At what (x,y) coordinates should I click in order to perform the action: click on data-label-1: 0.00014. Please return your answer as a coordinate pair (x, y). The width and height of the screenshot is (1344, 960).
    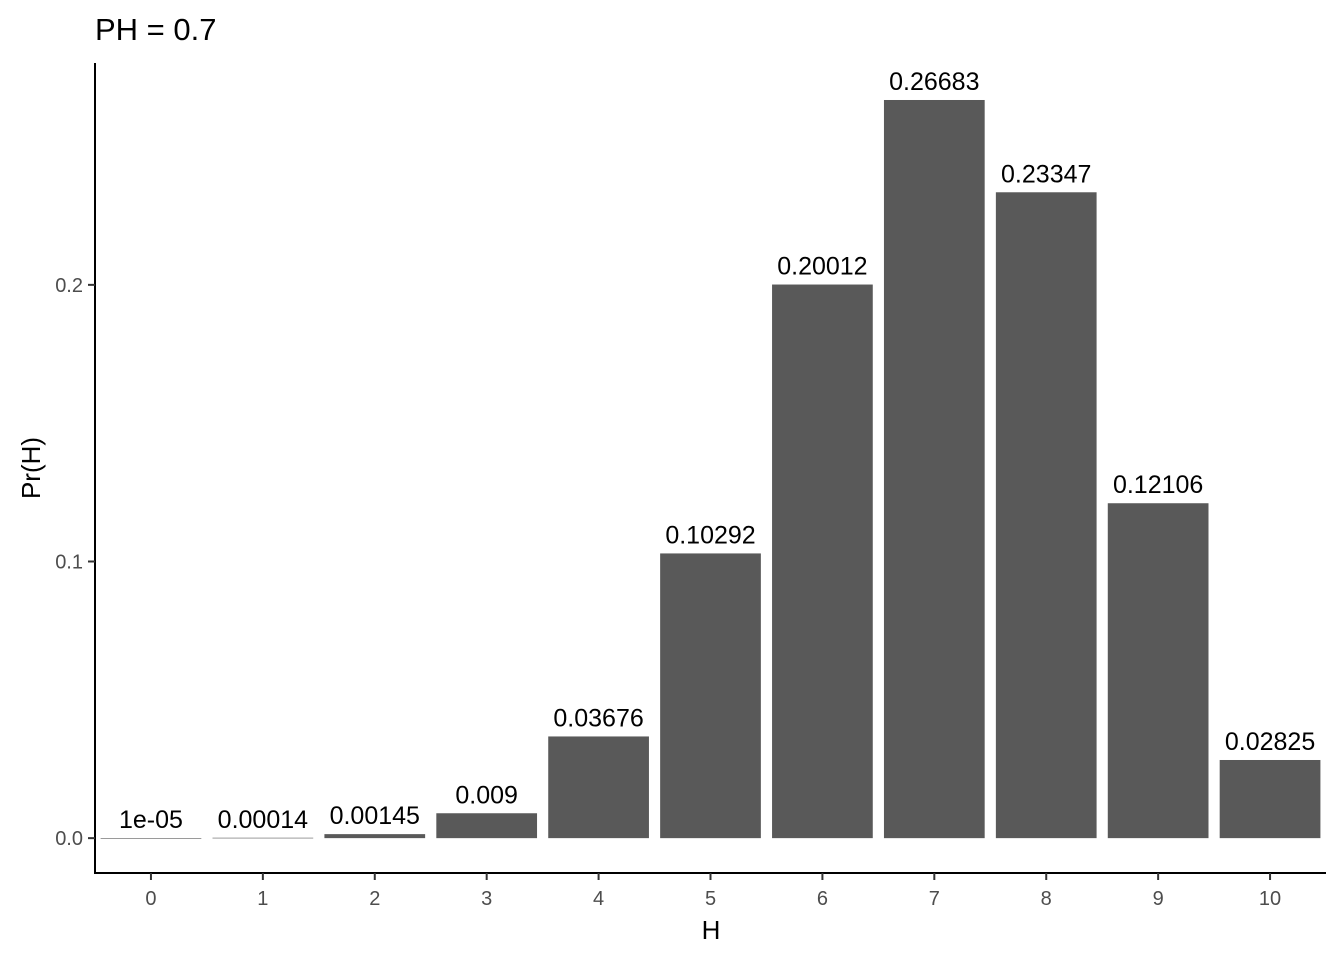
    Looking at the image, I should click on (263, 820).